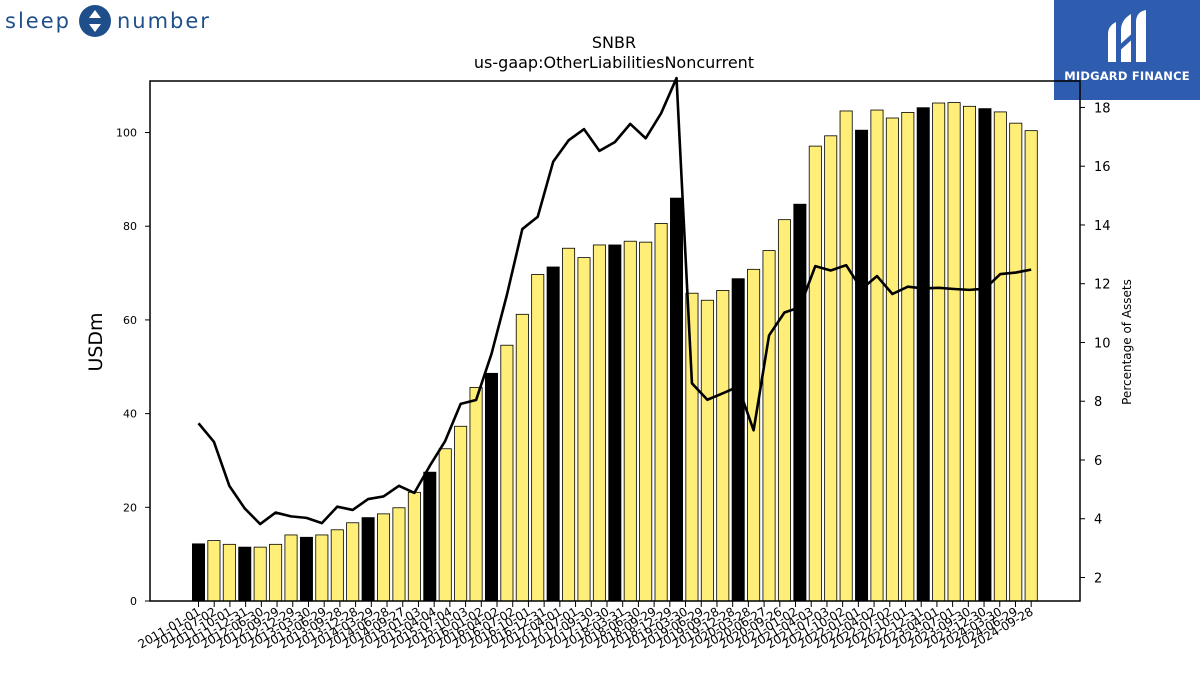  What do you see at coordinates (1098, 520) in the screenshot?
I see `y2-tick-label: 4` at bounding box center [1098, 520].